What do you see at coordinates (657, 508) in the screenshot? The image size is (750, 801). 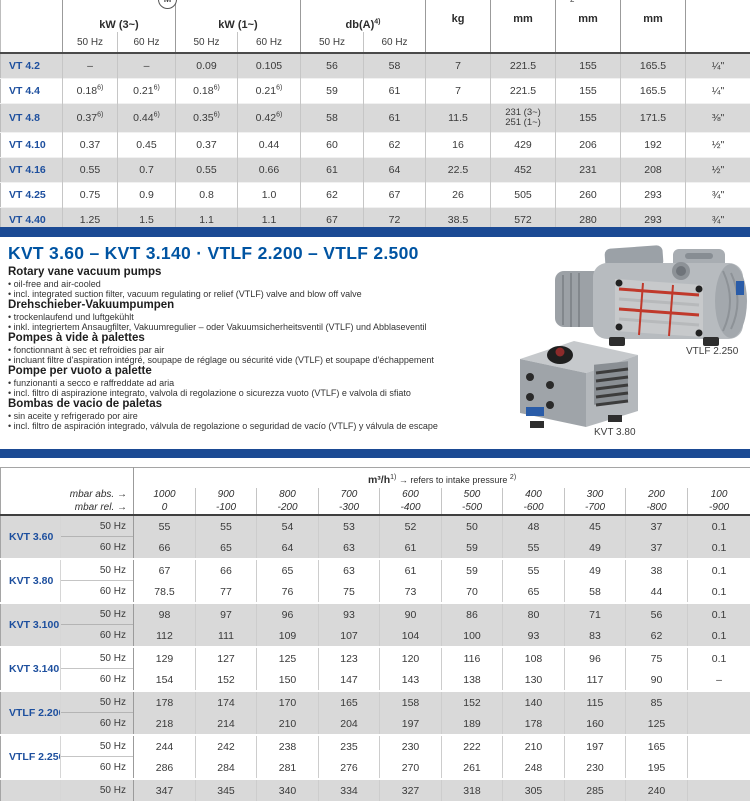 I see `mbar-value: -800` at bounding box center [657, 508].